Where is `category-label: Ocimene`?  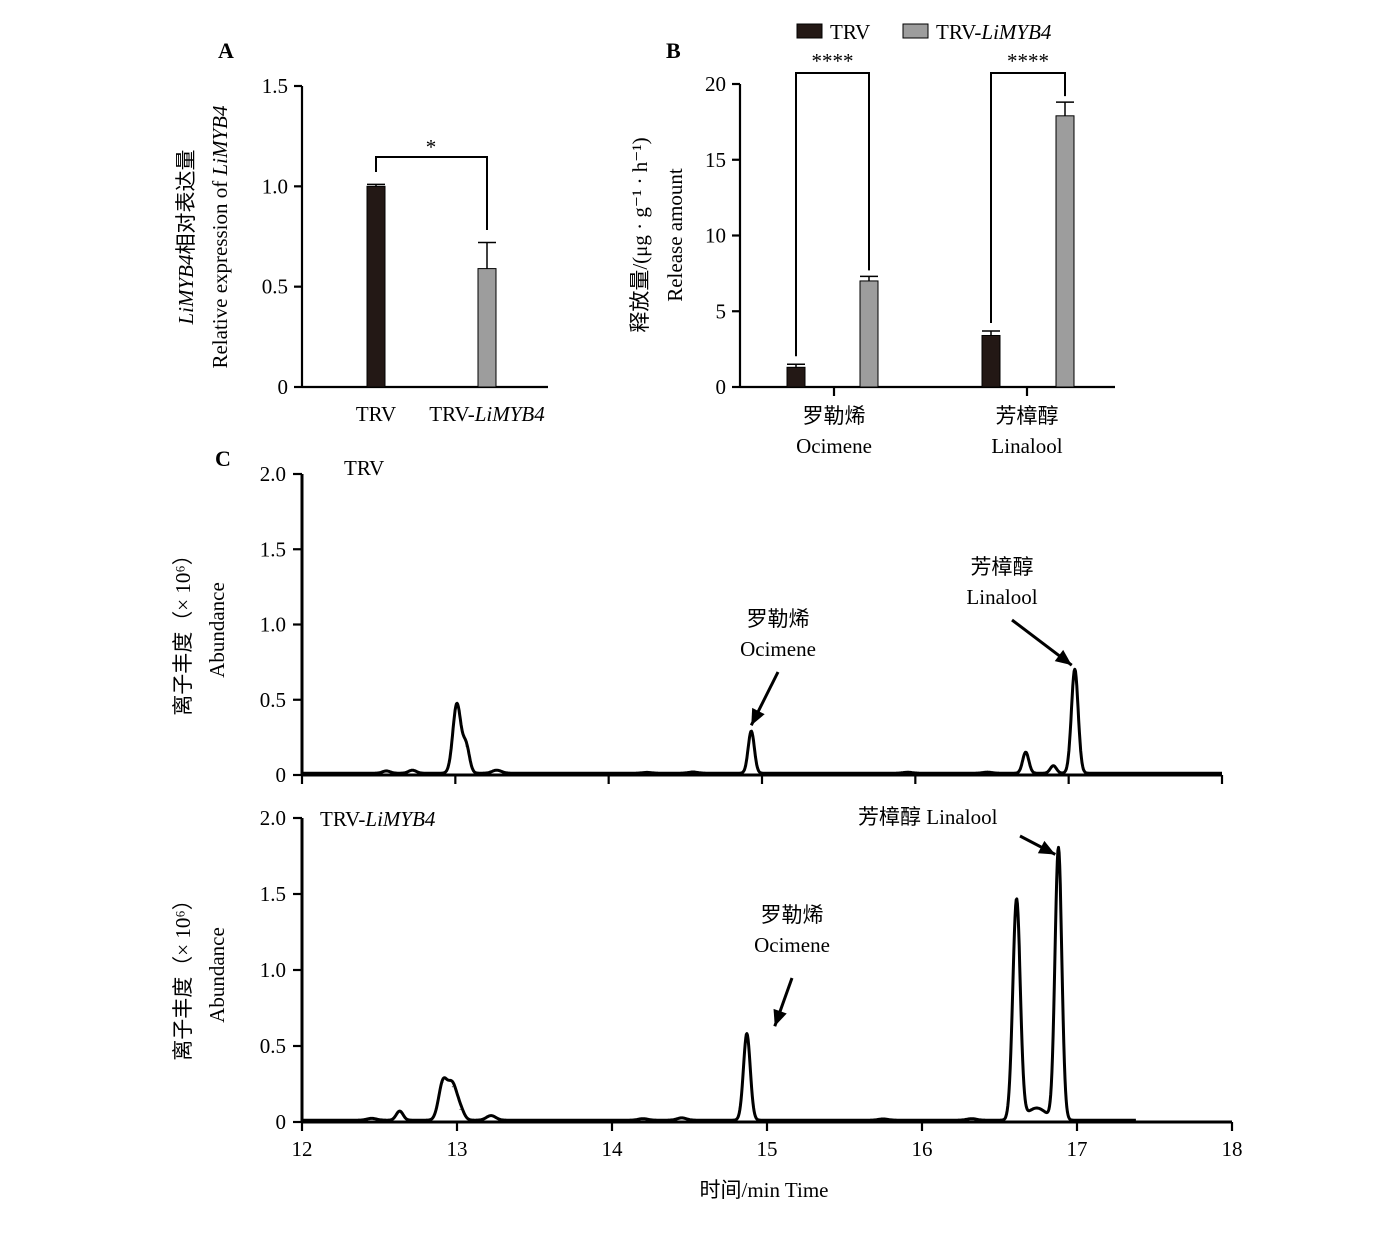 category-label: Ocimene is located at coordinates (834, 446).